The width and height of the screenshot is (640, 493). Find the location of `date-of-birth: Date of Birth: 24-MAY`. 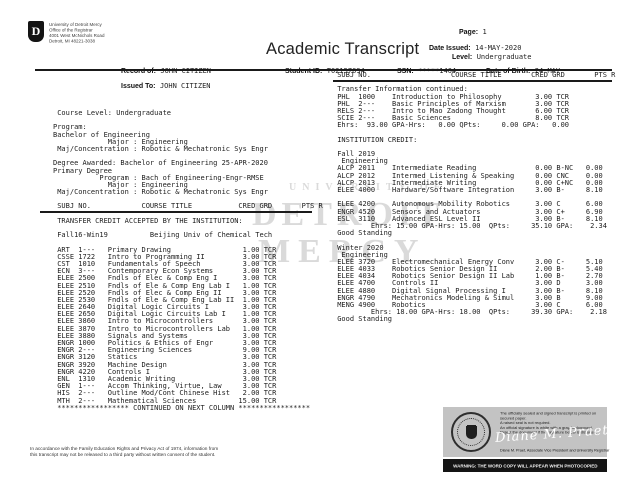

date-of-birth: Date of Birth: 24-MAY is located at coordinates (523, 69).